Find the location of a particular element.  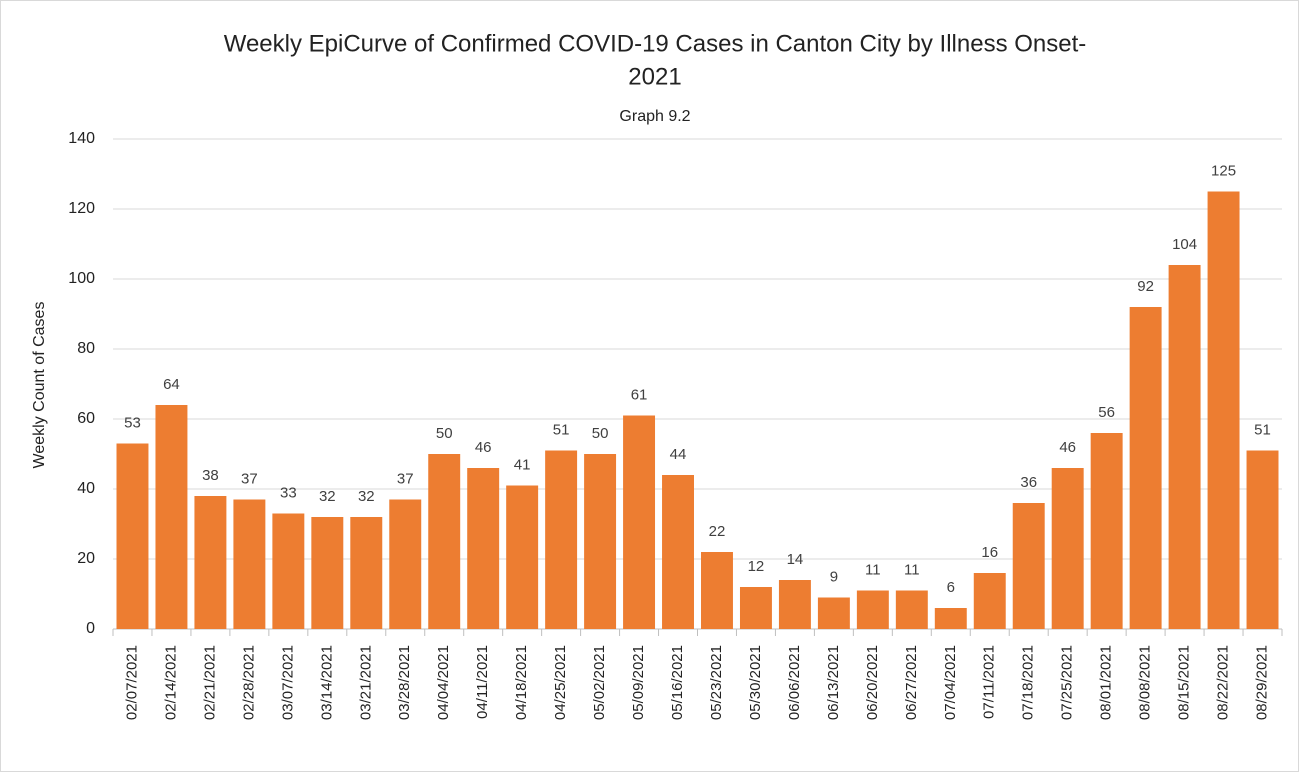

x-tick-label: 03/28/2021 is located at coordinates (404, 682).